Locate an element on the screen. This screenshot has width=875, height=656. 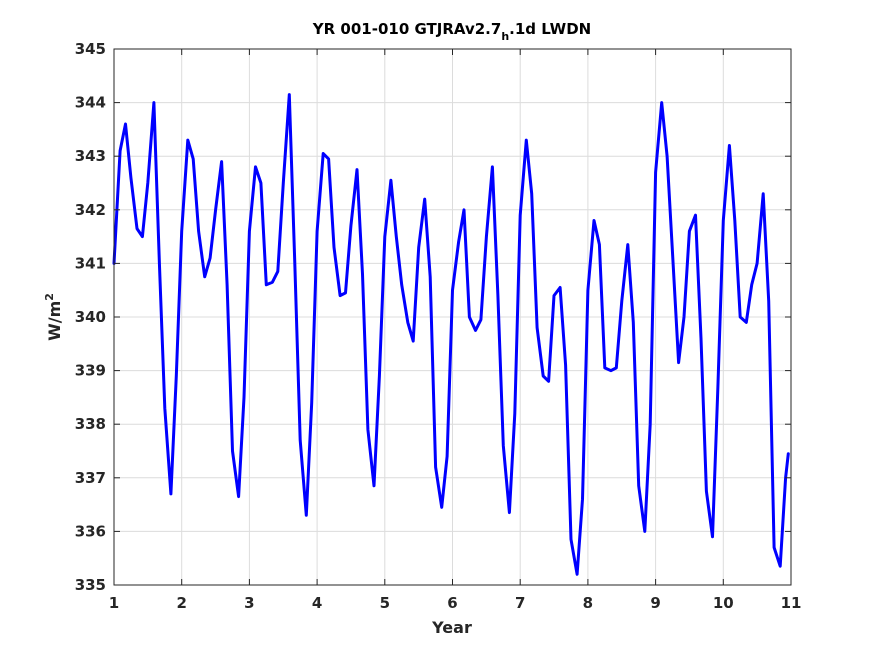
y-tick-label: 345 is located at coordinates (90, 49).